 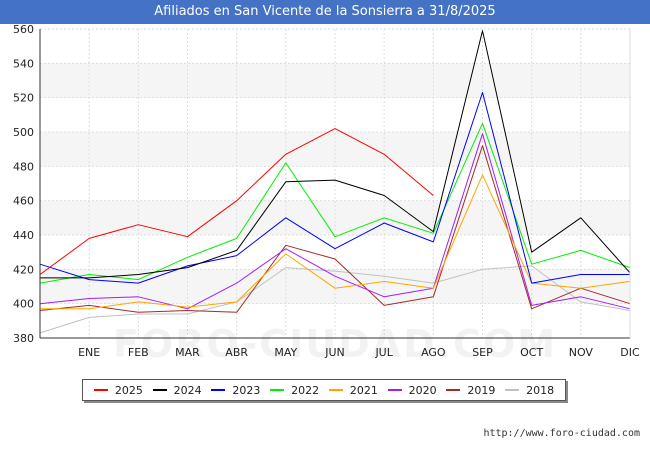 I want to click on legend-label: 2022, so click(x=305, y=390).